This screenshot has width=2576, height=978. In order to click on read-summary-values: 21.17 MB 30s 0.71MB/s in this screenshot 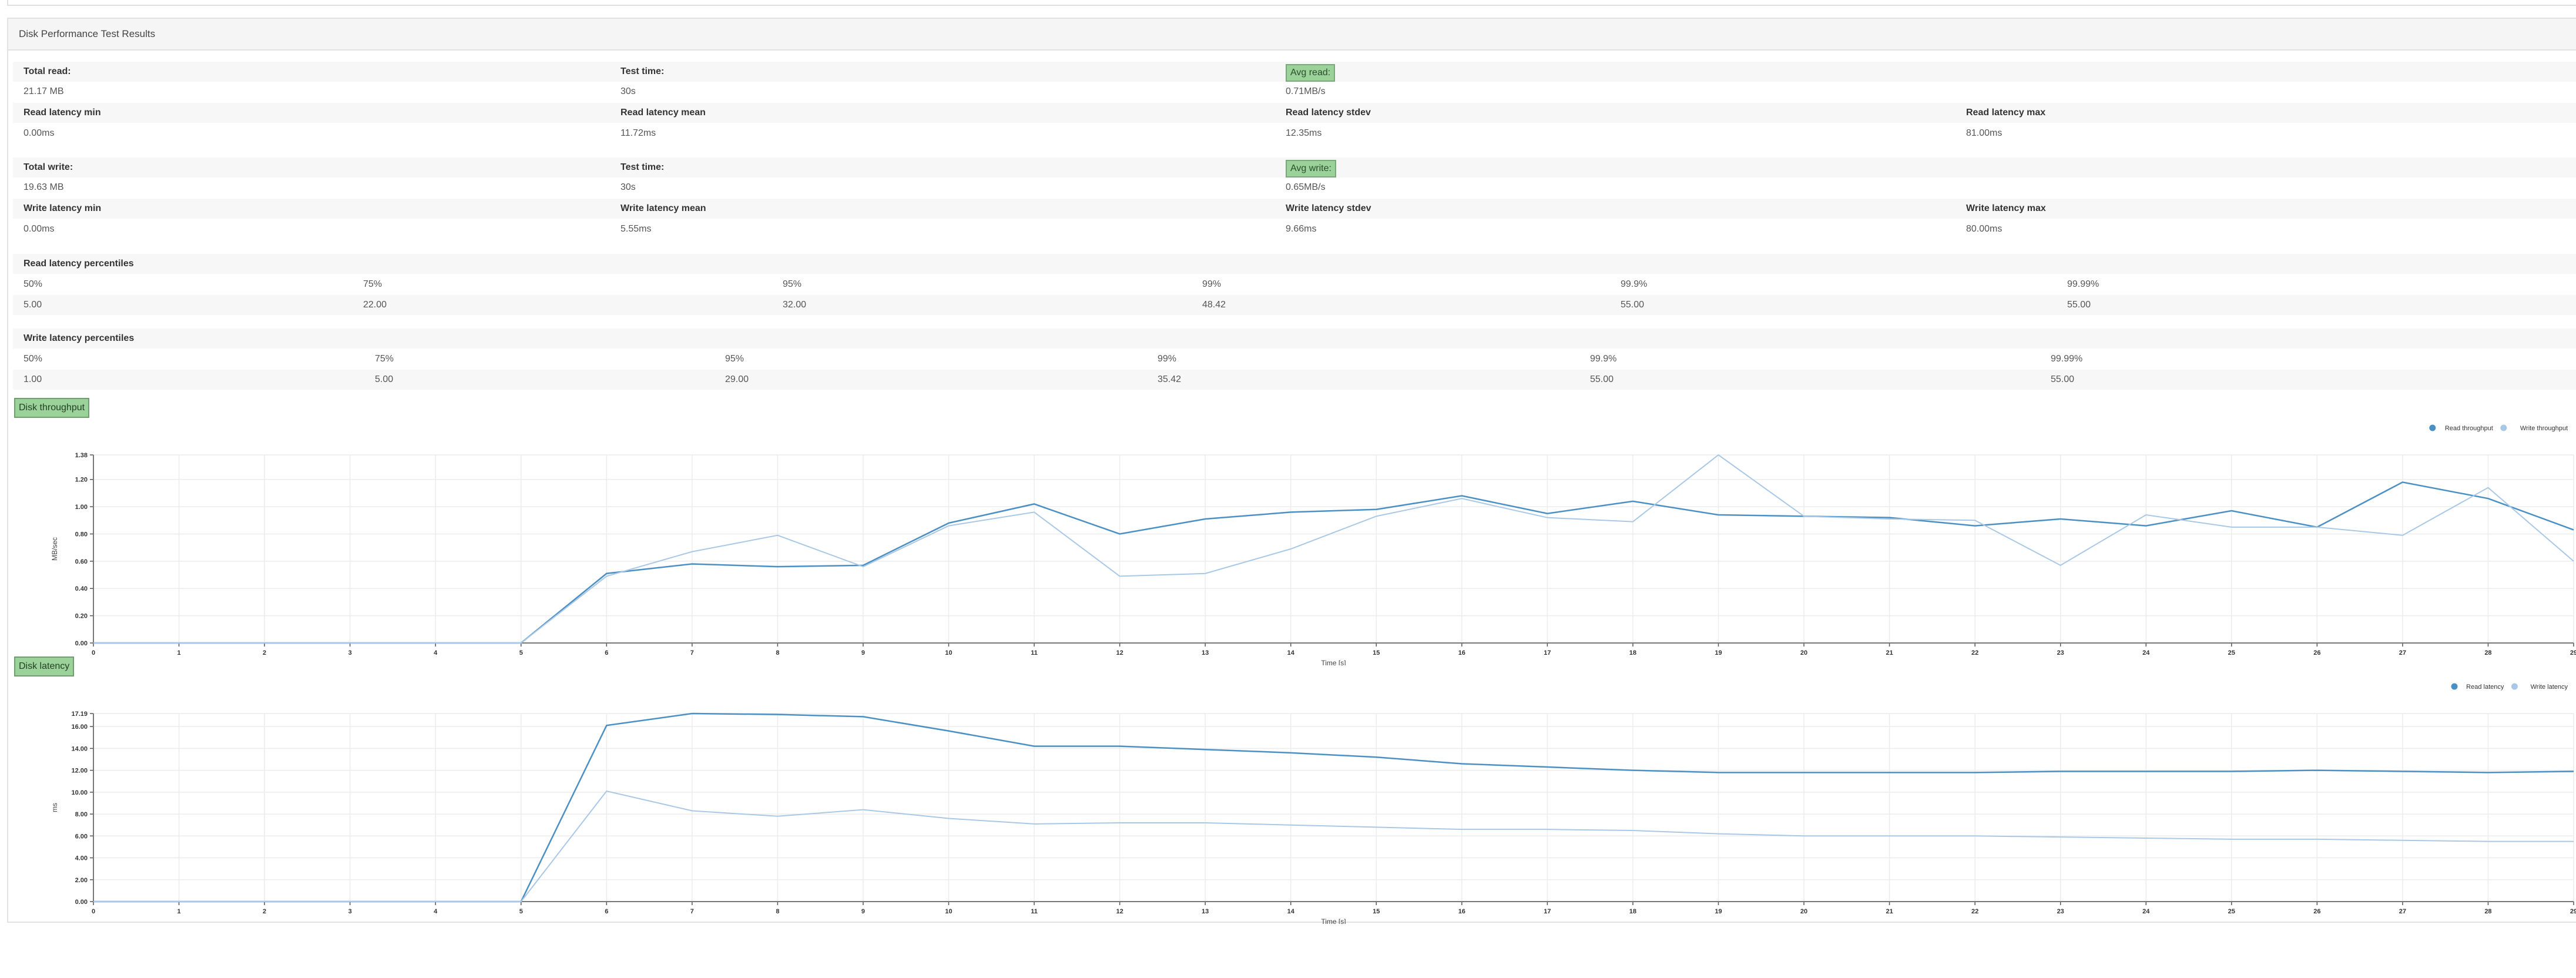, I will do `click(1294, 92)`.